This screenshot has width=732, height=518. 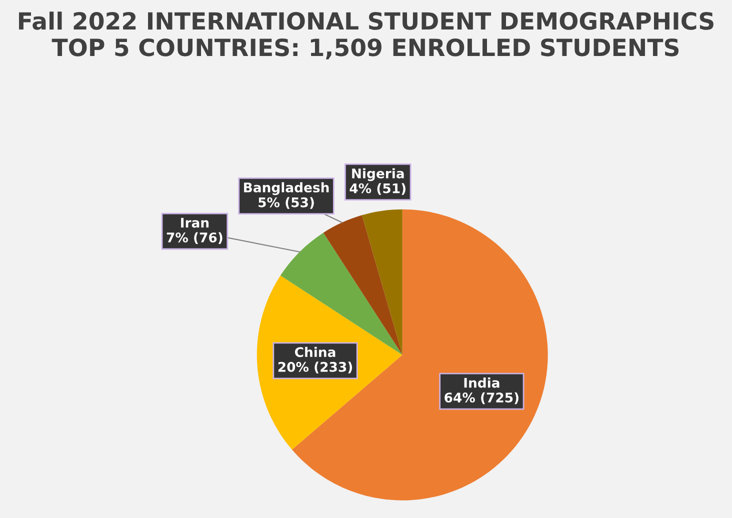 I want to click on slice-label: India, so click(x=482, y=383).